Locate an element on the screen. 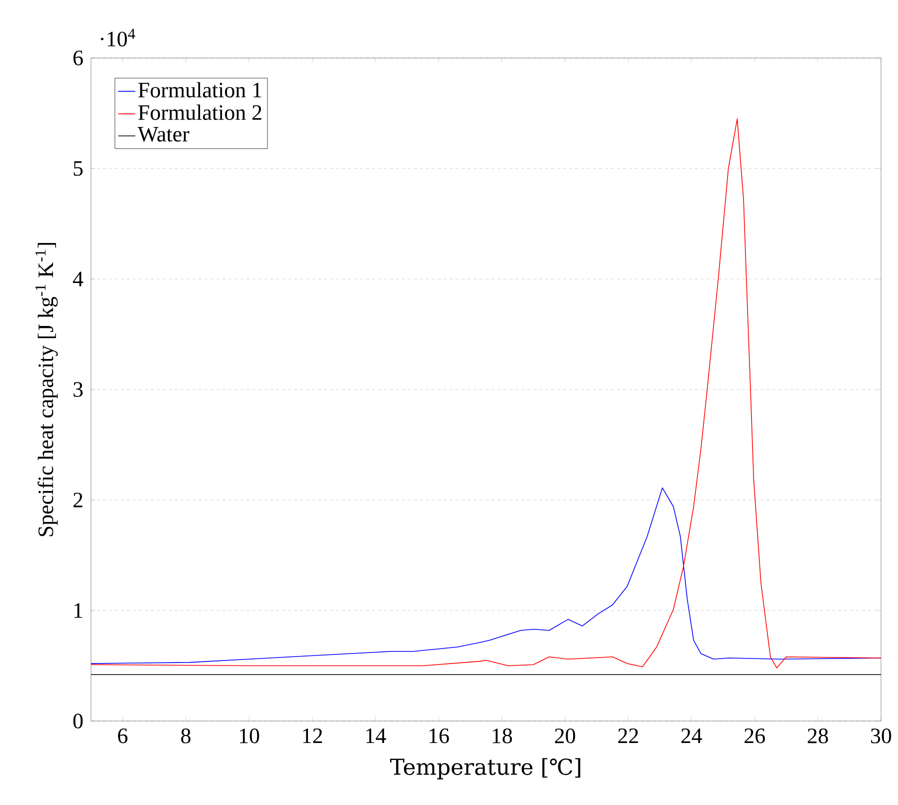 This screenshot has width=898, height=805. legend-label: Formulation 1 is located at coordinates (200, 90).